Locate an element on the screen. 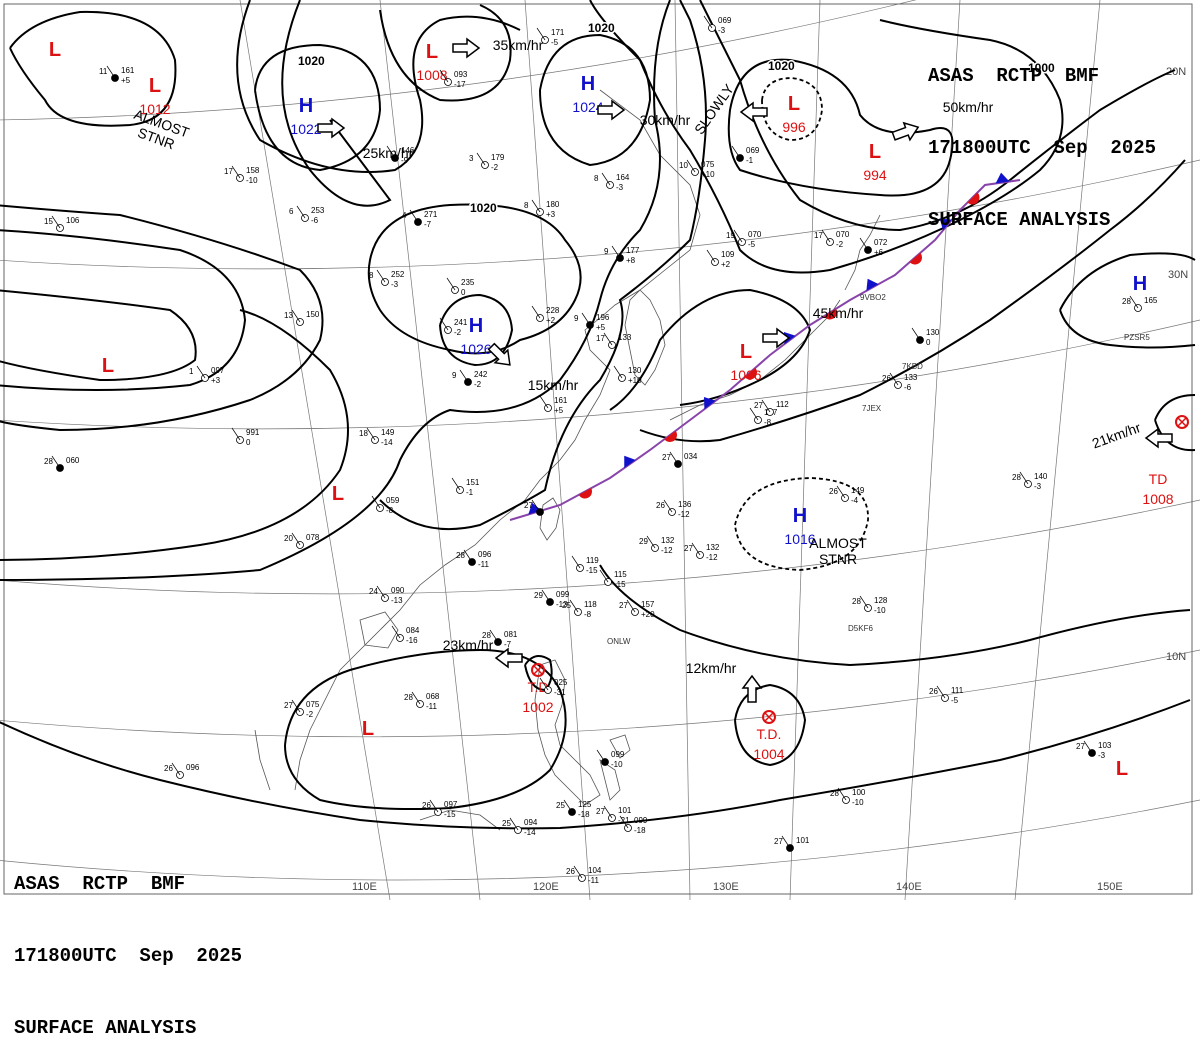  station-plot: 059-8 is located at coordinates (385, 505).